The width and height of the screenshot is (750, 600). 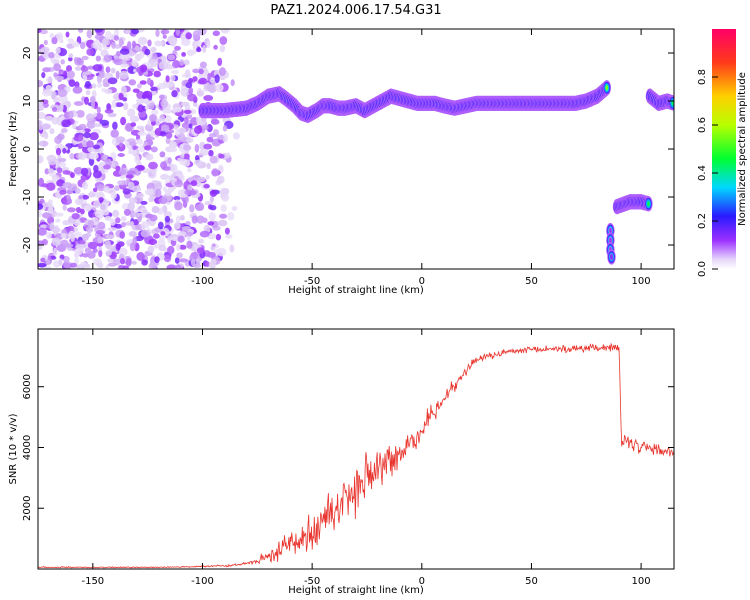 What do you see at coordinates (641, 281) in the screenshot?
I see `x-tick-label: 100` at bounding box center [641, 281].